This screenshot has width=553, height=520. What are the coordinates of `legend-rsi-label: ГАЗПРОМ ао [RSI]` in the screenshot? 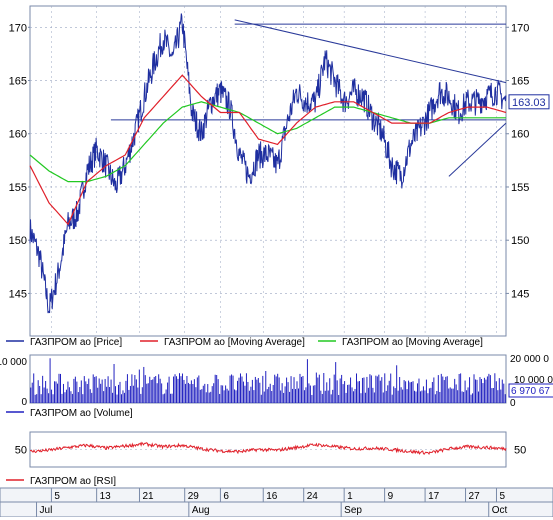 It's located at (73, 481).